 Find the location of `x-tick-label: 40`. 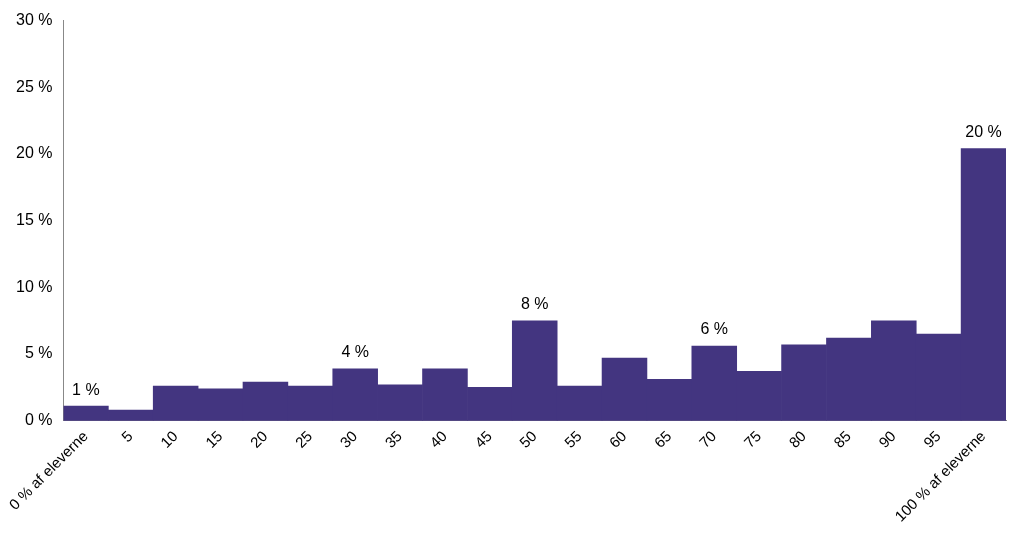

x-tick-label: 40 is located at coordinates (438, 439).